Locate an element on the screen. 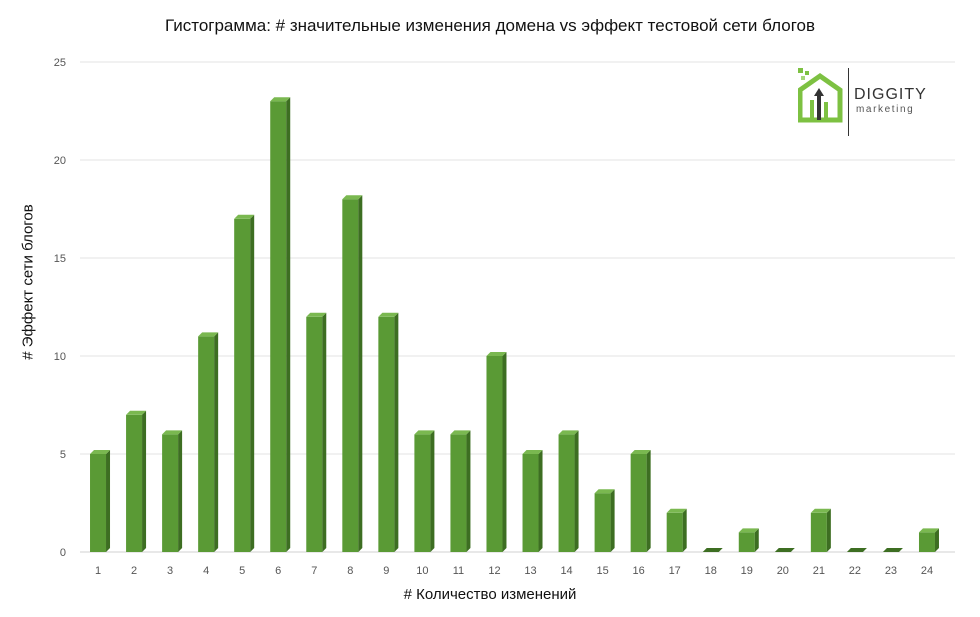 The image size is (980, 617). x-tick-label: 22 is located at coordinates (855, 571).